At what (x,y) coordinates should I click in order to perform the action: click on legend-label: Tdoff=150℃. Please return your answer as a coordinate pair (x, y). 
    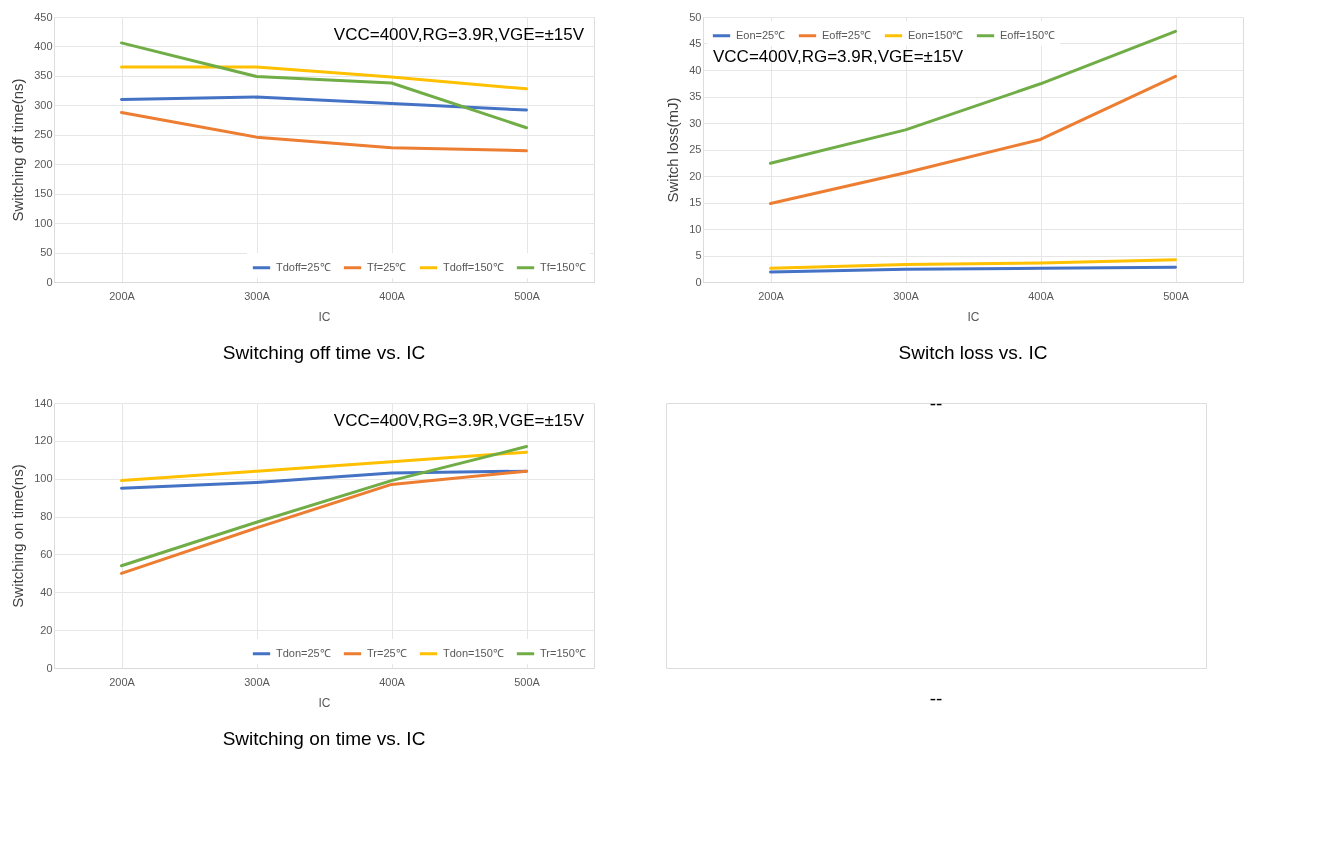
    Looking at the image, I should click on (473, 266).